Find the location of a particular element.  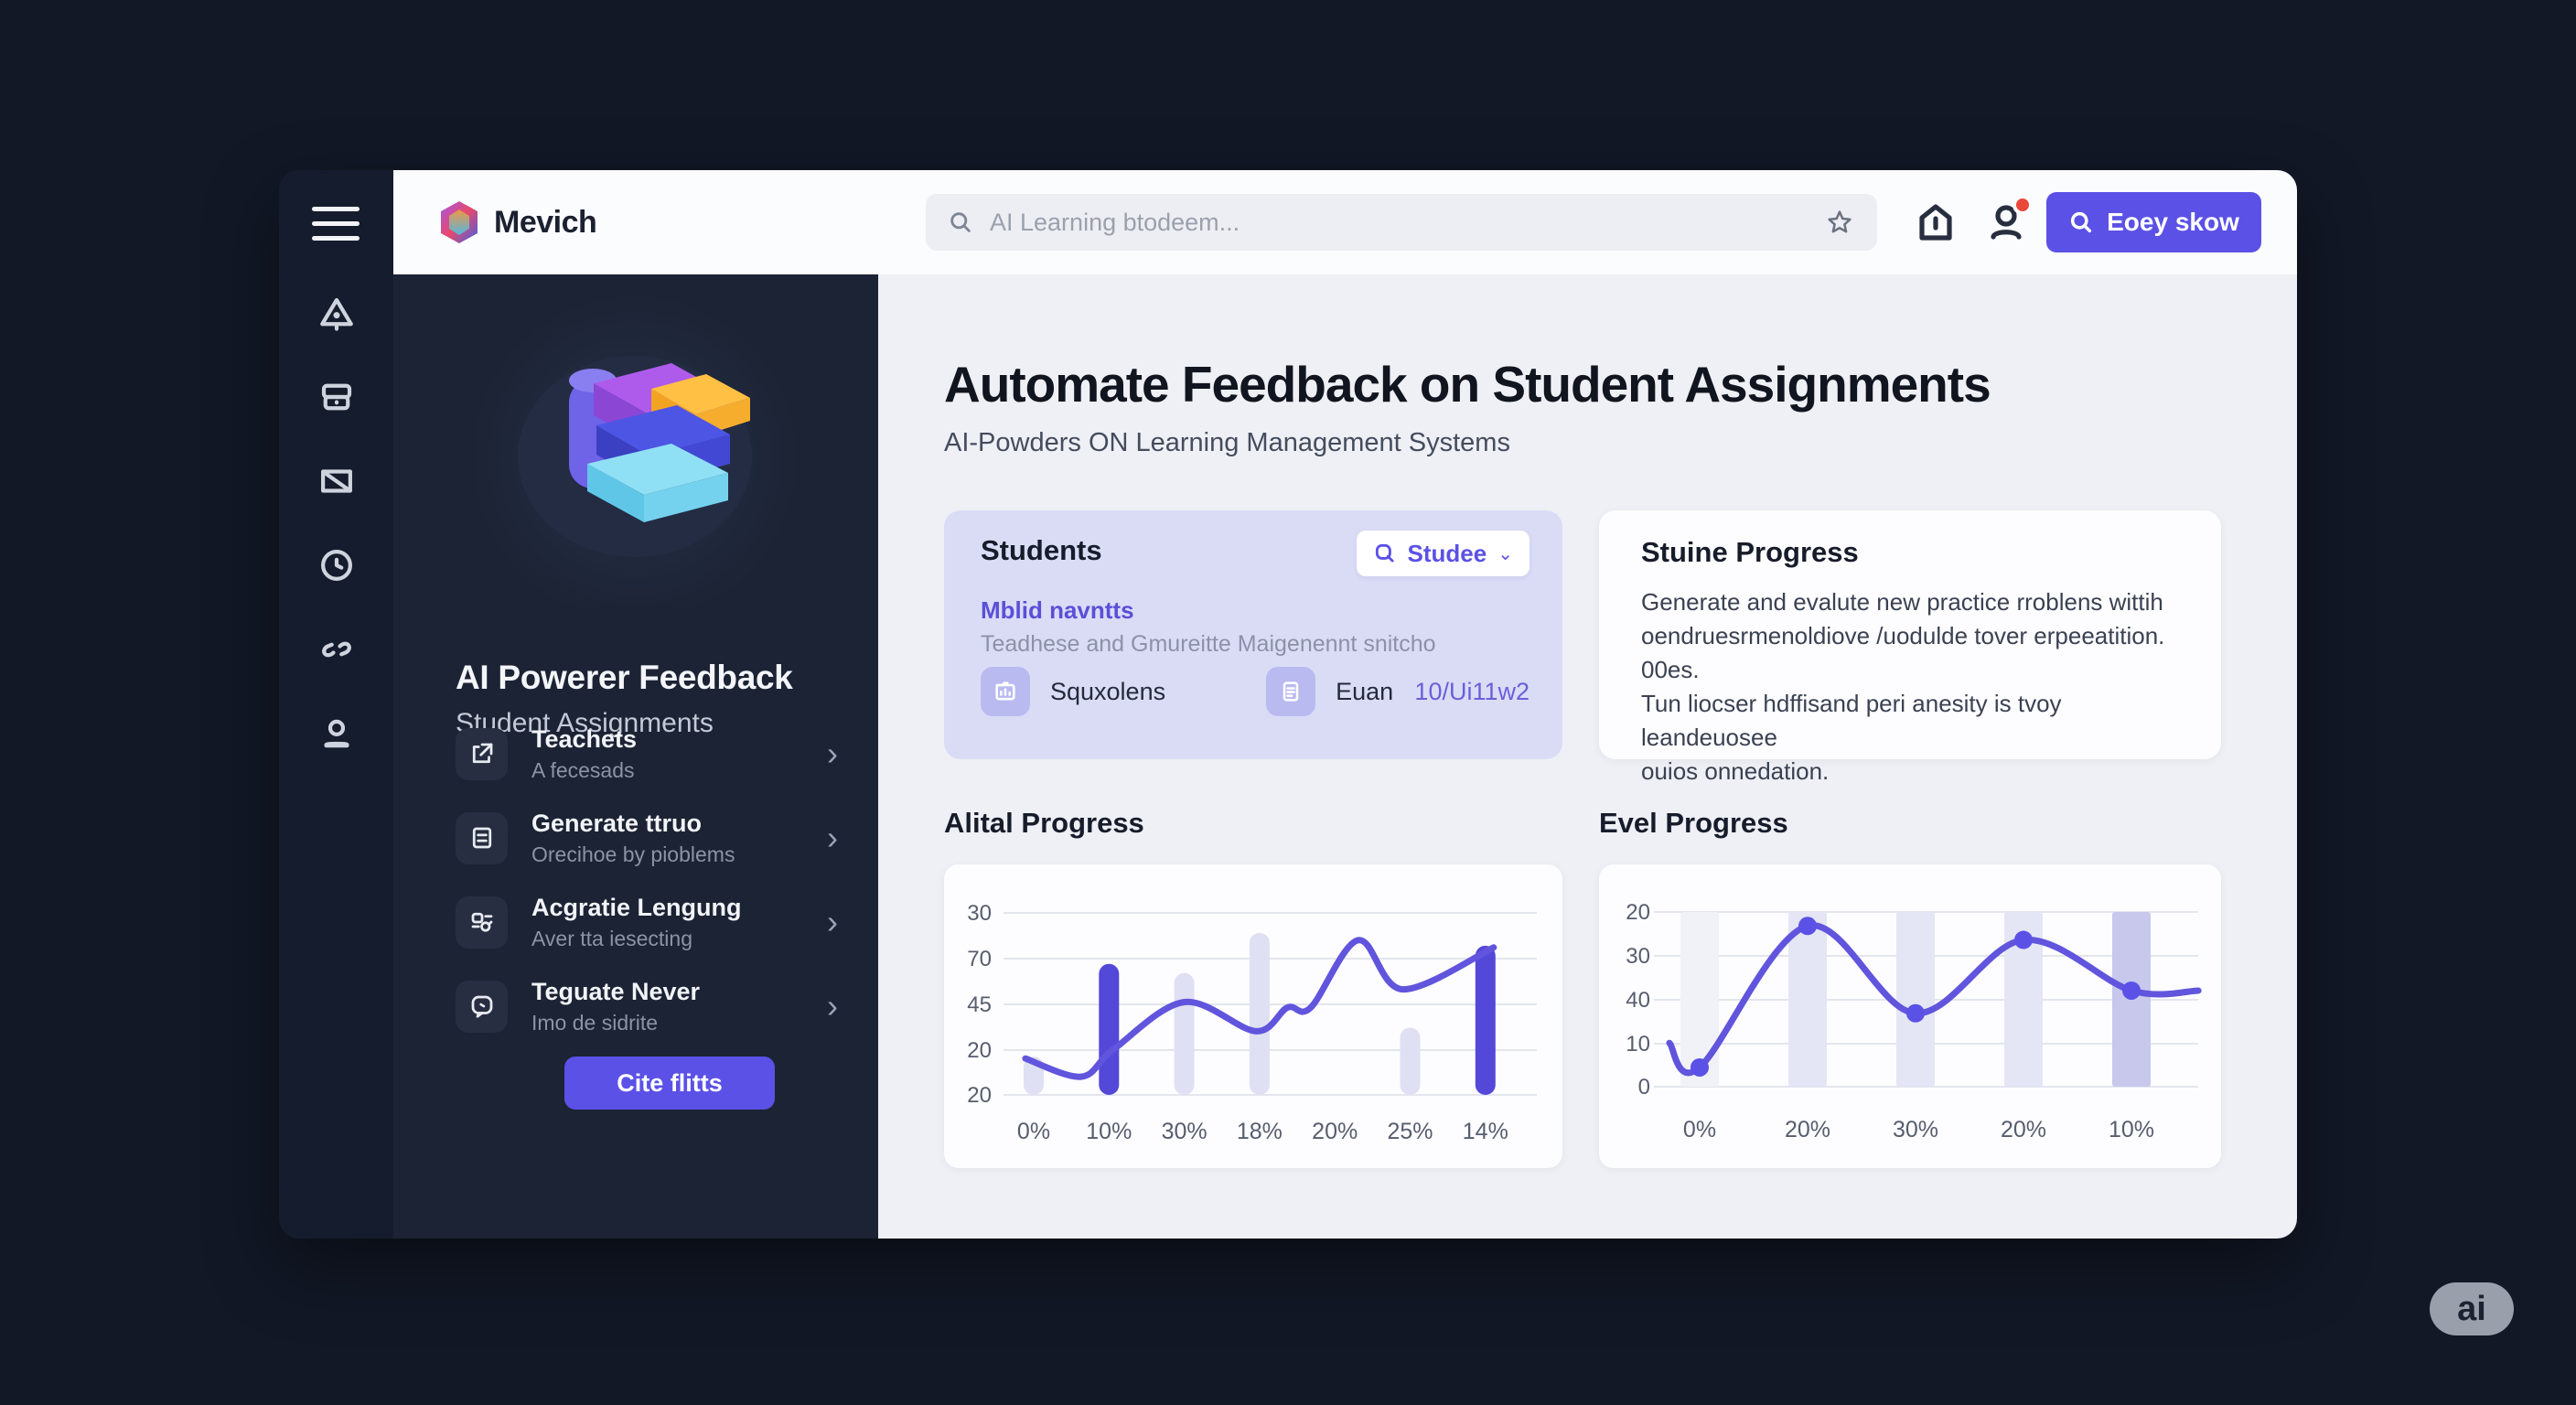

menu-item-label: Acgratie Lengung is located at coordinates (637, 907).